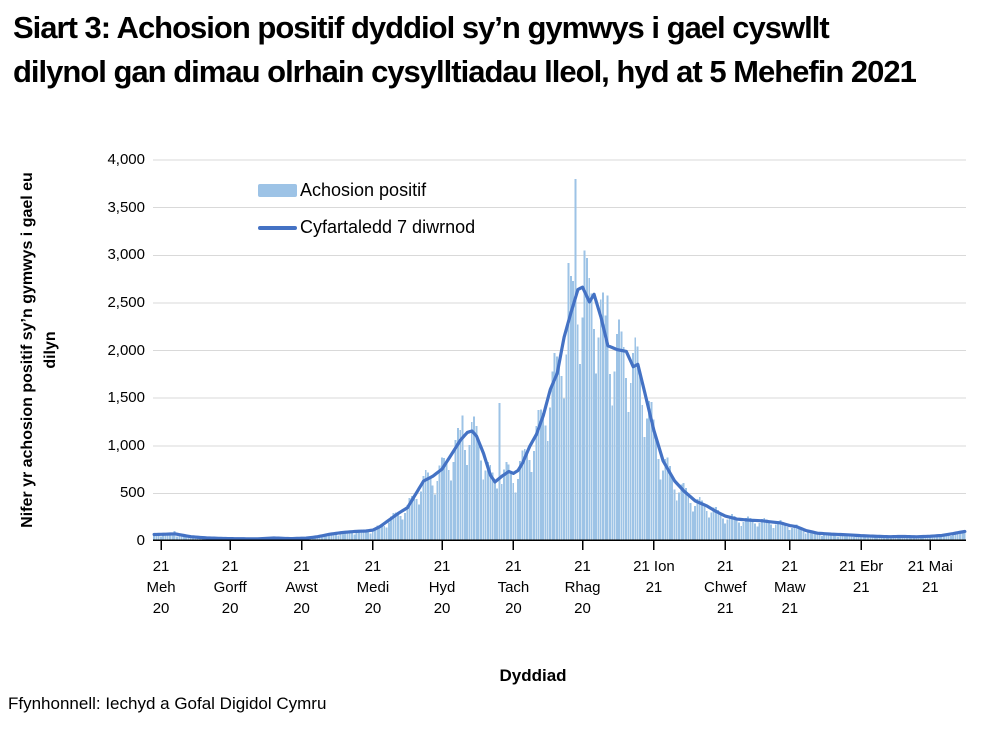 This screenshot has width=981, height=732. I want to click on x-tick-label: 21 Gorff 20, so click(230, 587).